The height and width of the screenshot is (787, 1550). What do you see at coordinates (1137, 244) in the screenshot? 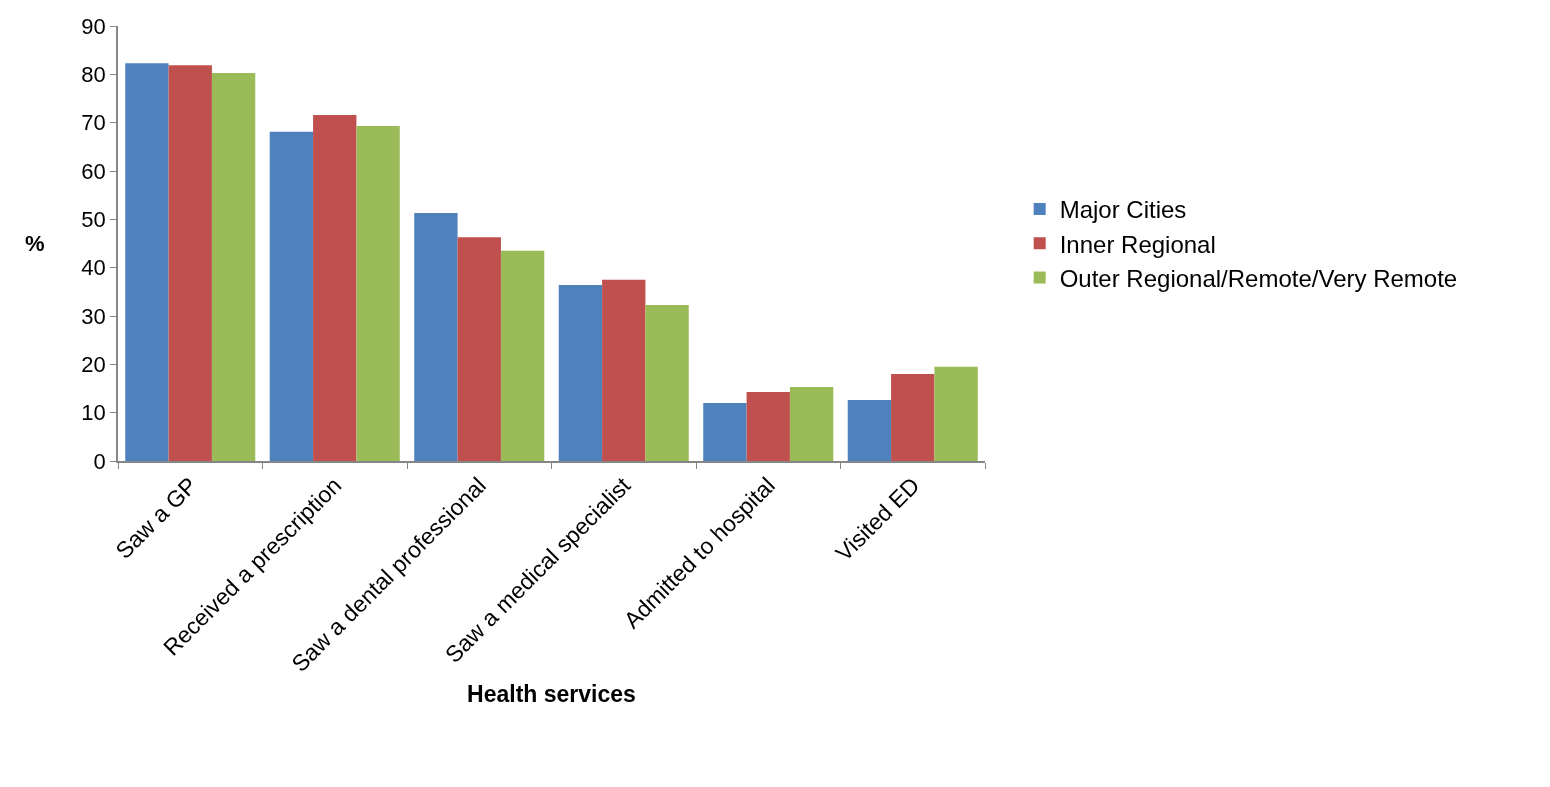
I see `legend-label: Inner Regional` at bounding box center [1137, 244].